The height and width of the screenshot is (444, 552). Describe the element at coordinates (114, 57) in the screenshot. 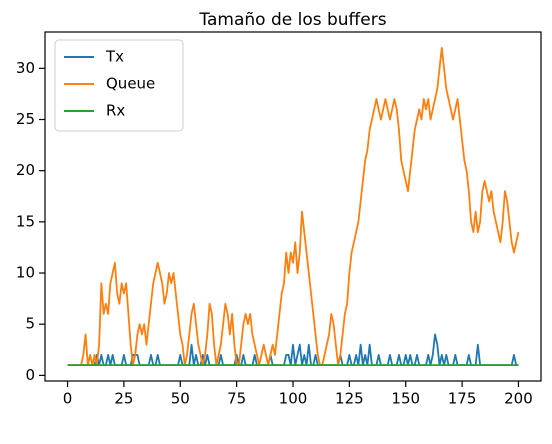

I see `legend-label: Tx` at that location.